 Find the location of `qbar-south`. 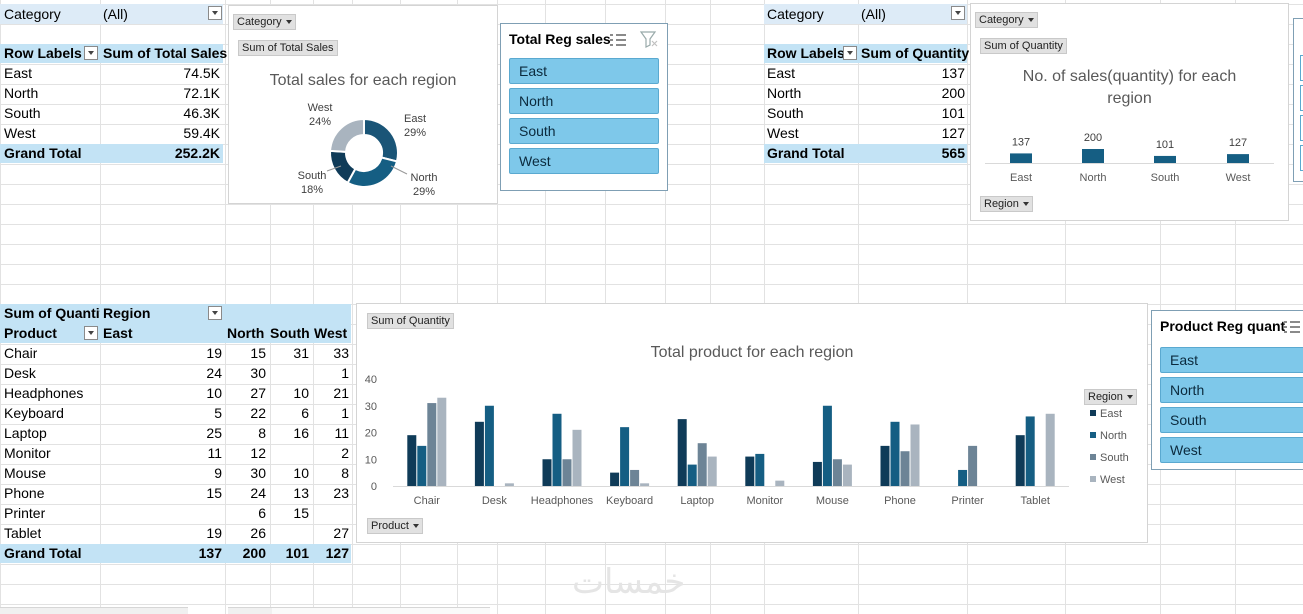

qbar-south is located at coordinates (1165, 159).